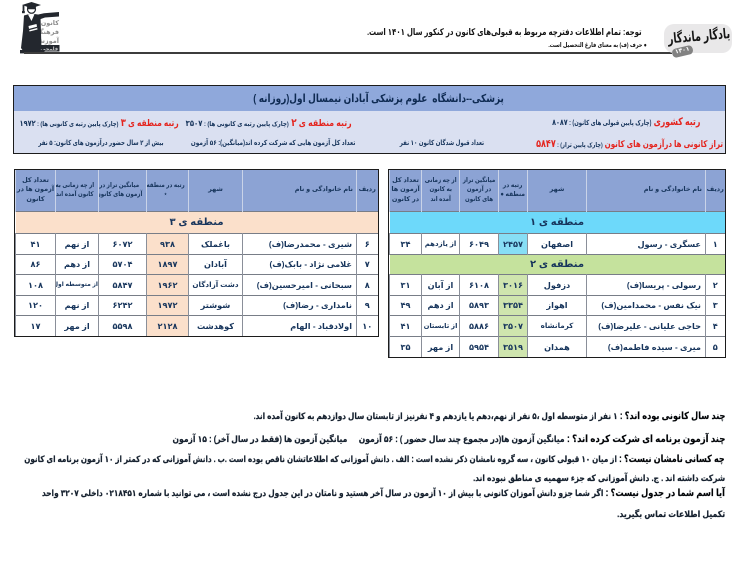  Describe the element at coordinates (48, 40) in the screenshot. I see `svg-text: آموزش` at that location.